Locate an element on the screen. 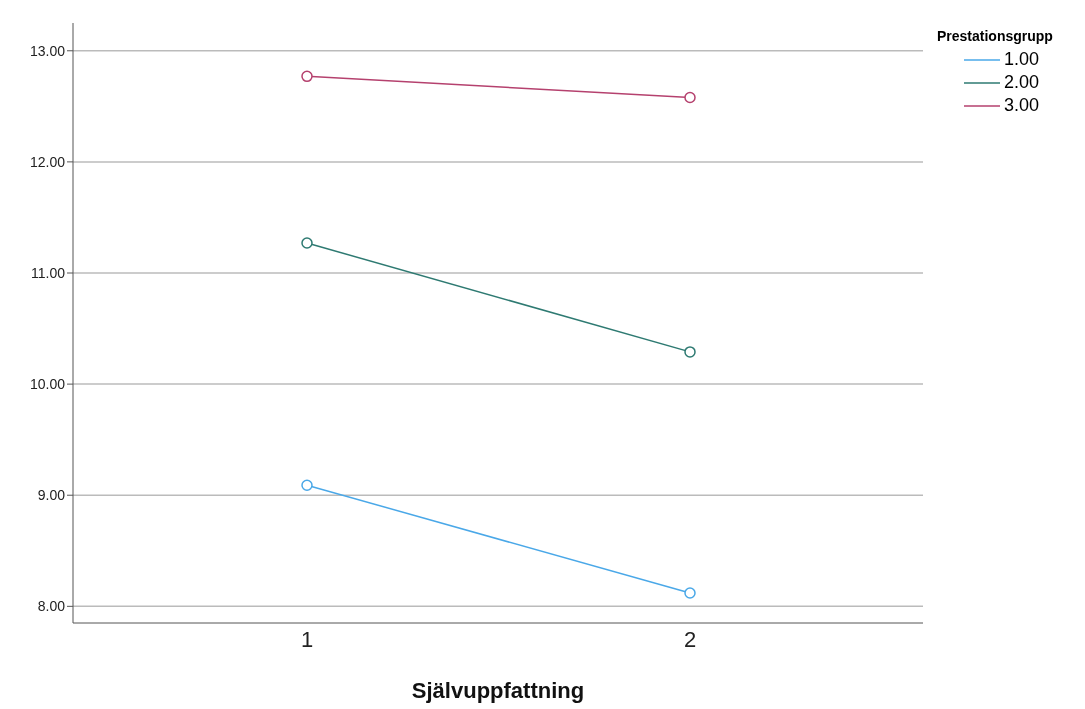  y-tick-label: 11.00 is located at coordinates (48, 272).